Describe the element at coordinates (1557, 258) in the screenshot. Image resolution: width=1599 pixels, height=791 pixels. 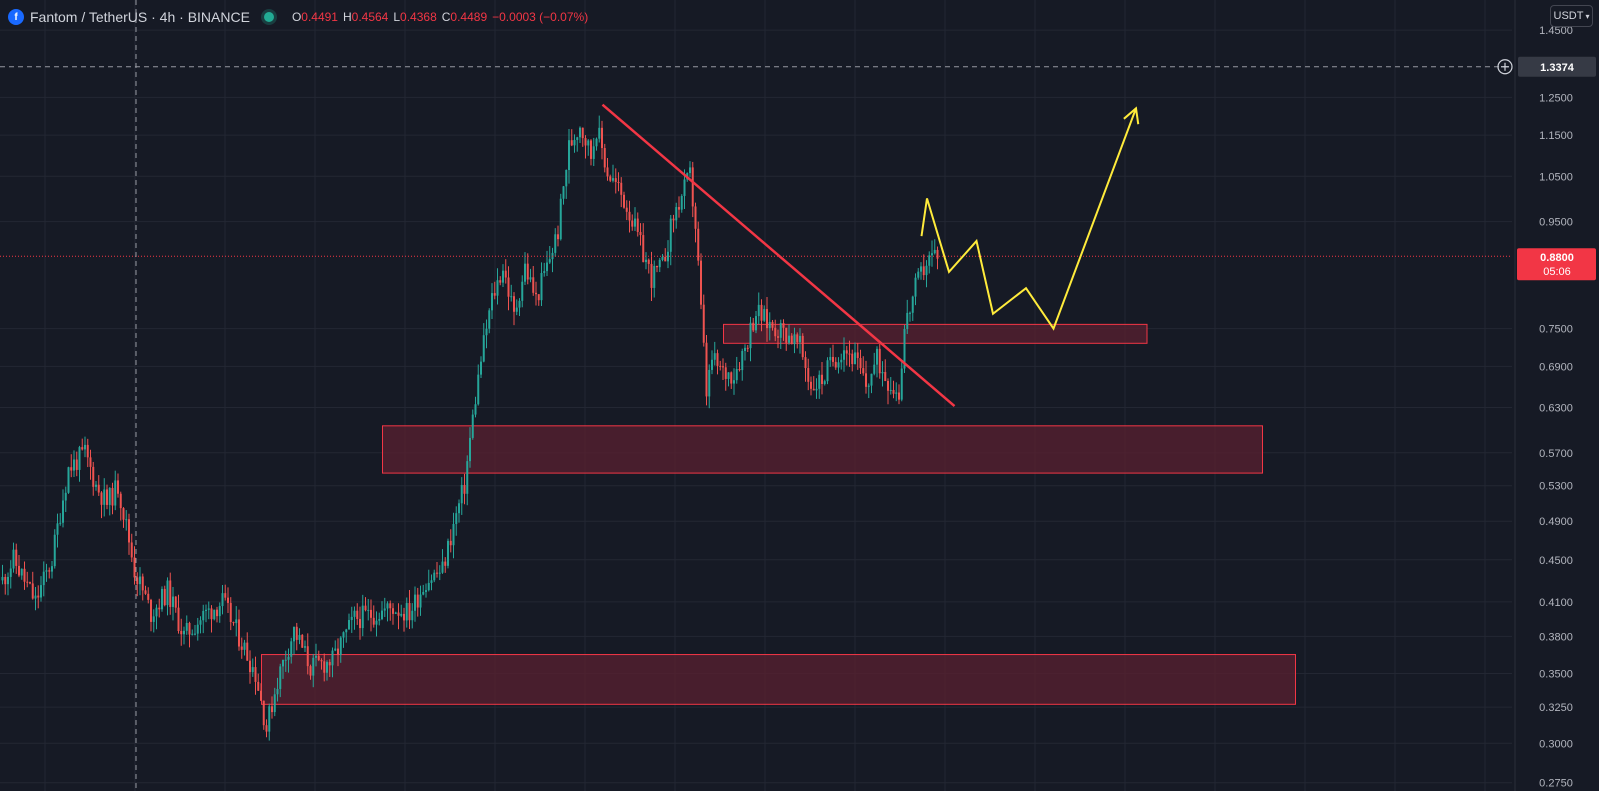
I see `last-price-label: 0.8800` at that location.